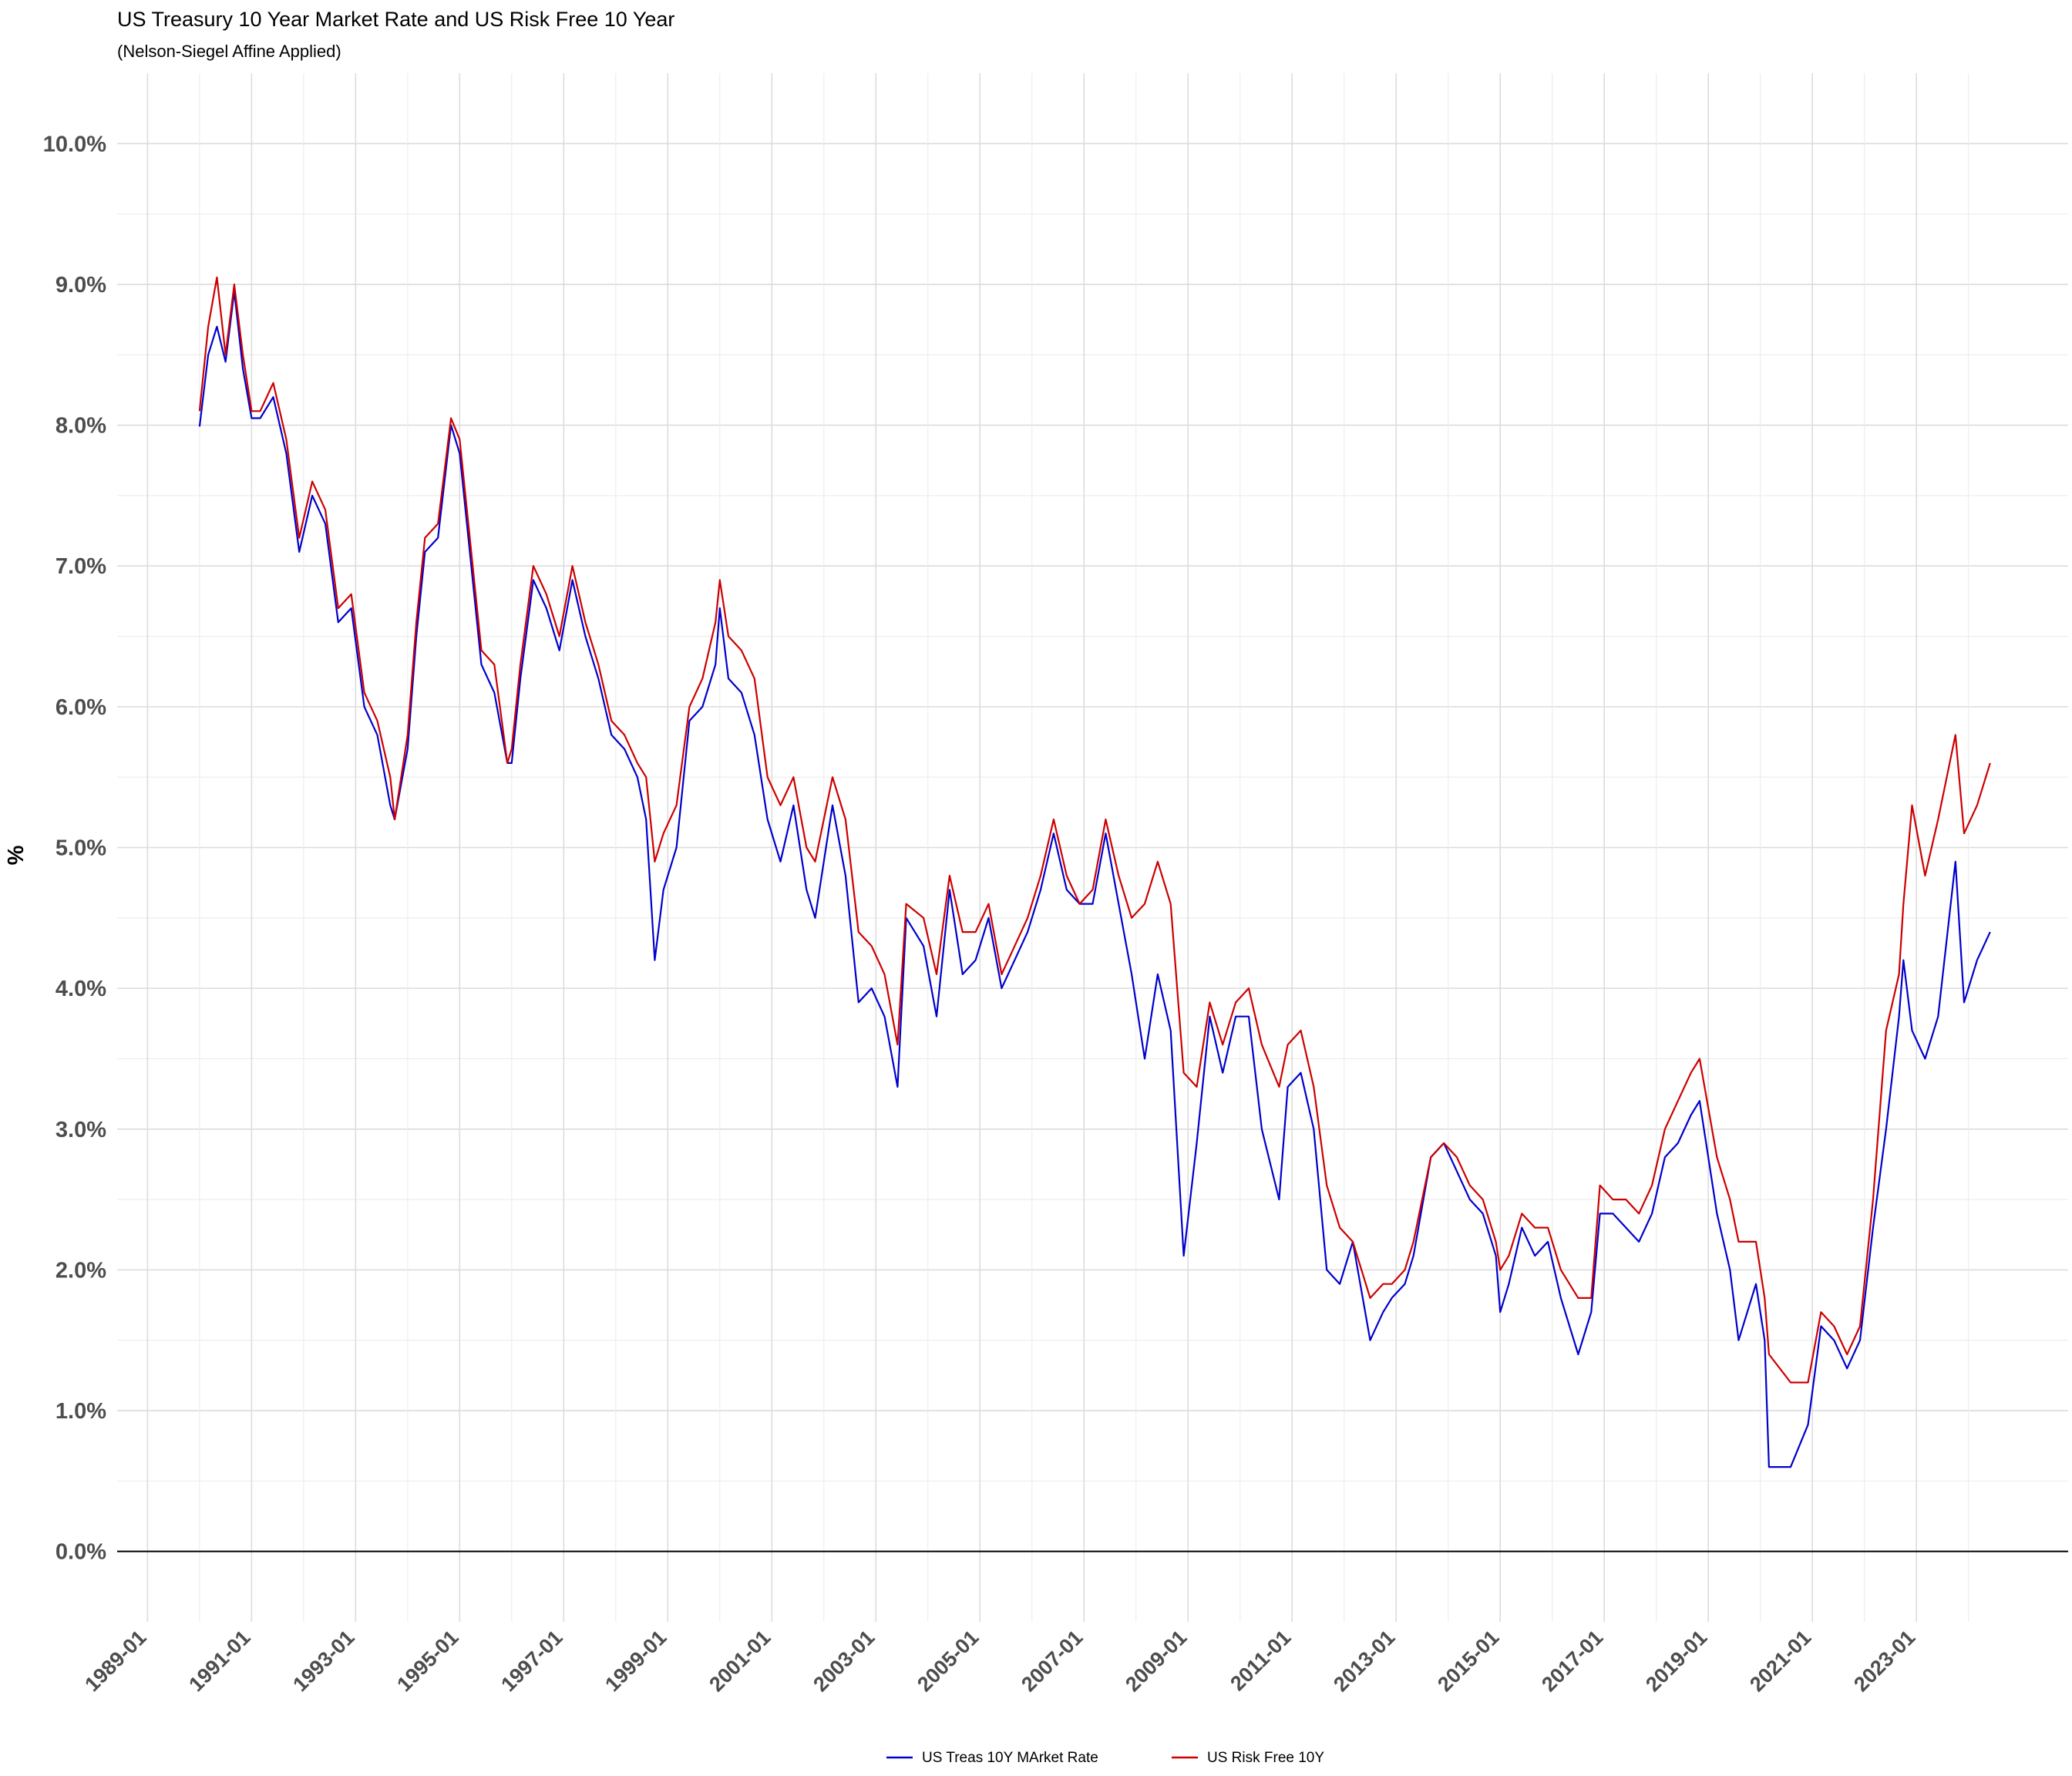 The image size is (2072, 1776). Describe the element at coordinates (1261, 1660) in the screenshot. I see `x-tick-label: 2011-01` at that location.